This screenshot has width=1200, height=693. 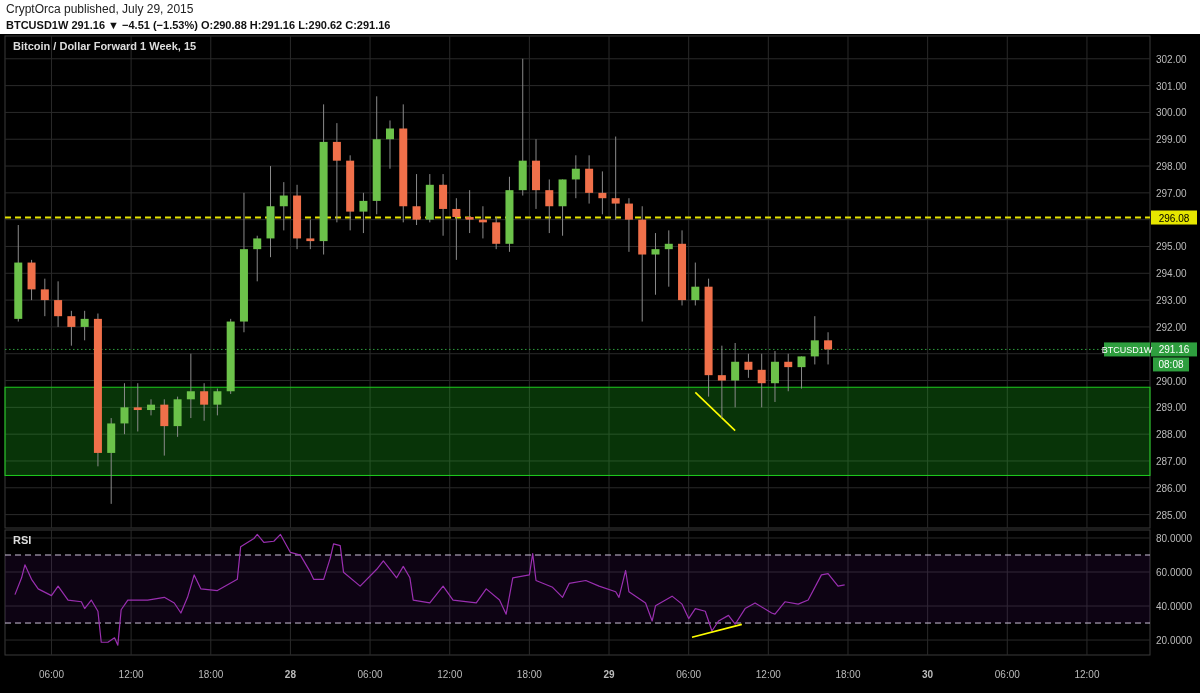 I want to click on y-tick-label: 80.0000, so click(x=1174, y=538).